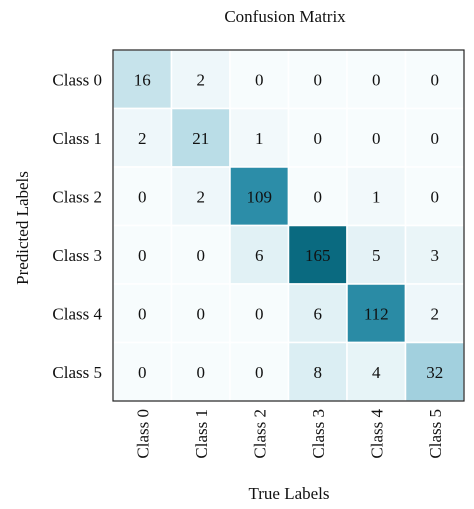 The width and height of the screenshot is (474, 509). Describe the element at coordinates (435, 255) in the screenshot. I see `cell-value-label: 3` at that location.